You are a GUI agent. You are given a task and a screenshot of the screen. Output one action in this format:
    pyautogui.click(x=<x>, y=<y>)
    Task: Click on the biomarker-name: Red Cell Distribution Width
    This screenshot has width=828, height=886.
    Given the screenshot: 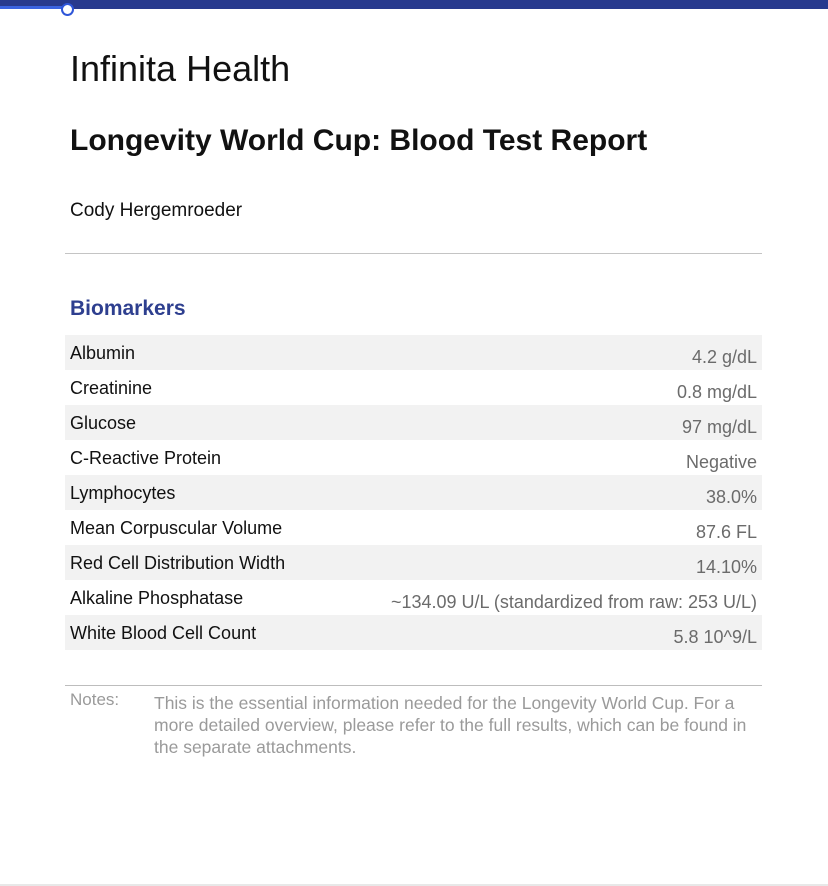 What is the action you would take?
    pyautogui.click(x=178, y=563)
    